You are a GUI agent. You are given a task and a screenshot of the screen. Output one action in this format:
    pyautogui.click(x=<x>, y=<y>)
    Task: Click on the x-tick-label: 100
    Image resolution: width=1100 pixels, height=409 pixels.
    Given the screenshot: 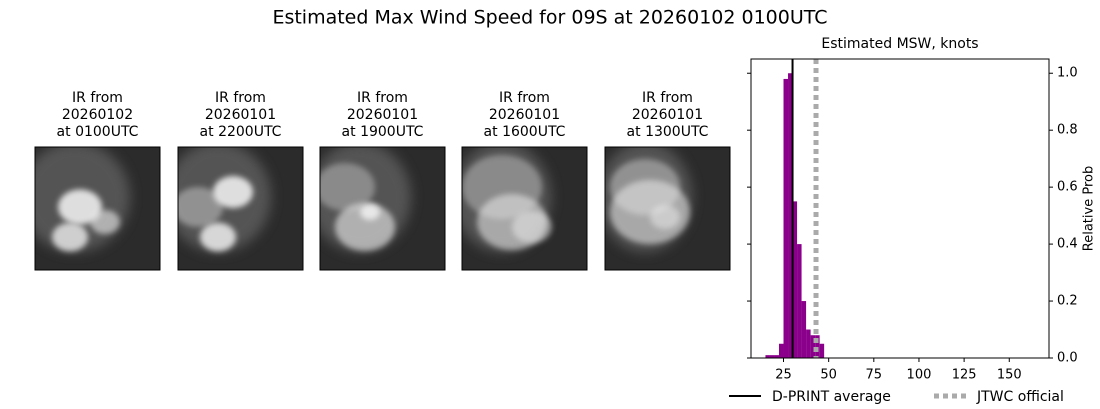 What is the action you would take?
    pyautogui.click(x=919, y=375)
    